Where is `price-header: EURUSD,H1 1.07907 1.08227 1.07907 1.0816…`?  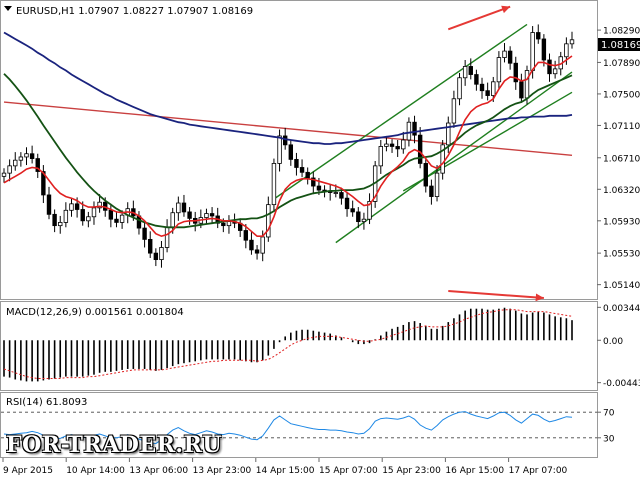 price-header: EURUSD,H1 1.07907 1.08227 1.07907 1.0816… is located at coordinates (134, 11).